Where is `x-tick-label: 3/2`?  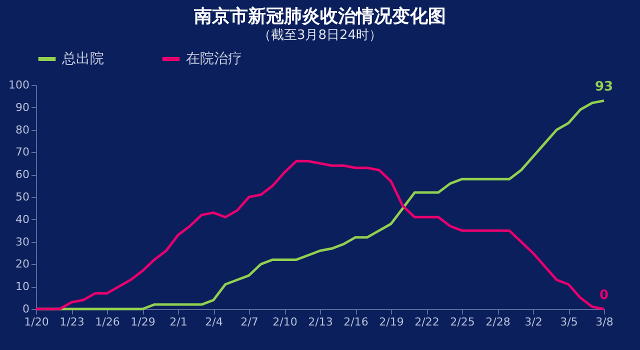
x-tick-label: 3/2 is located at coordinates (533, 322).